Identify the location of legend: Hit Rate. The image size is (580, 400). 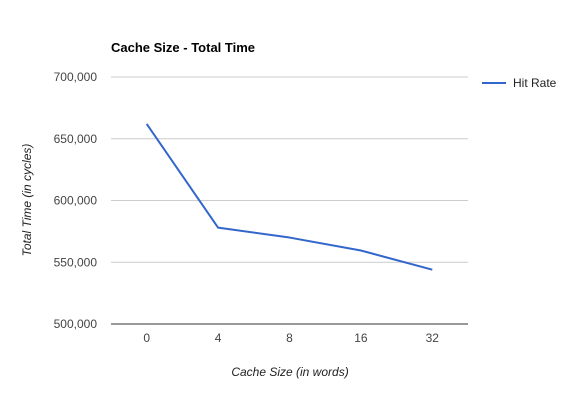
(519, 83).